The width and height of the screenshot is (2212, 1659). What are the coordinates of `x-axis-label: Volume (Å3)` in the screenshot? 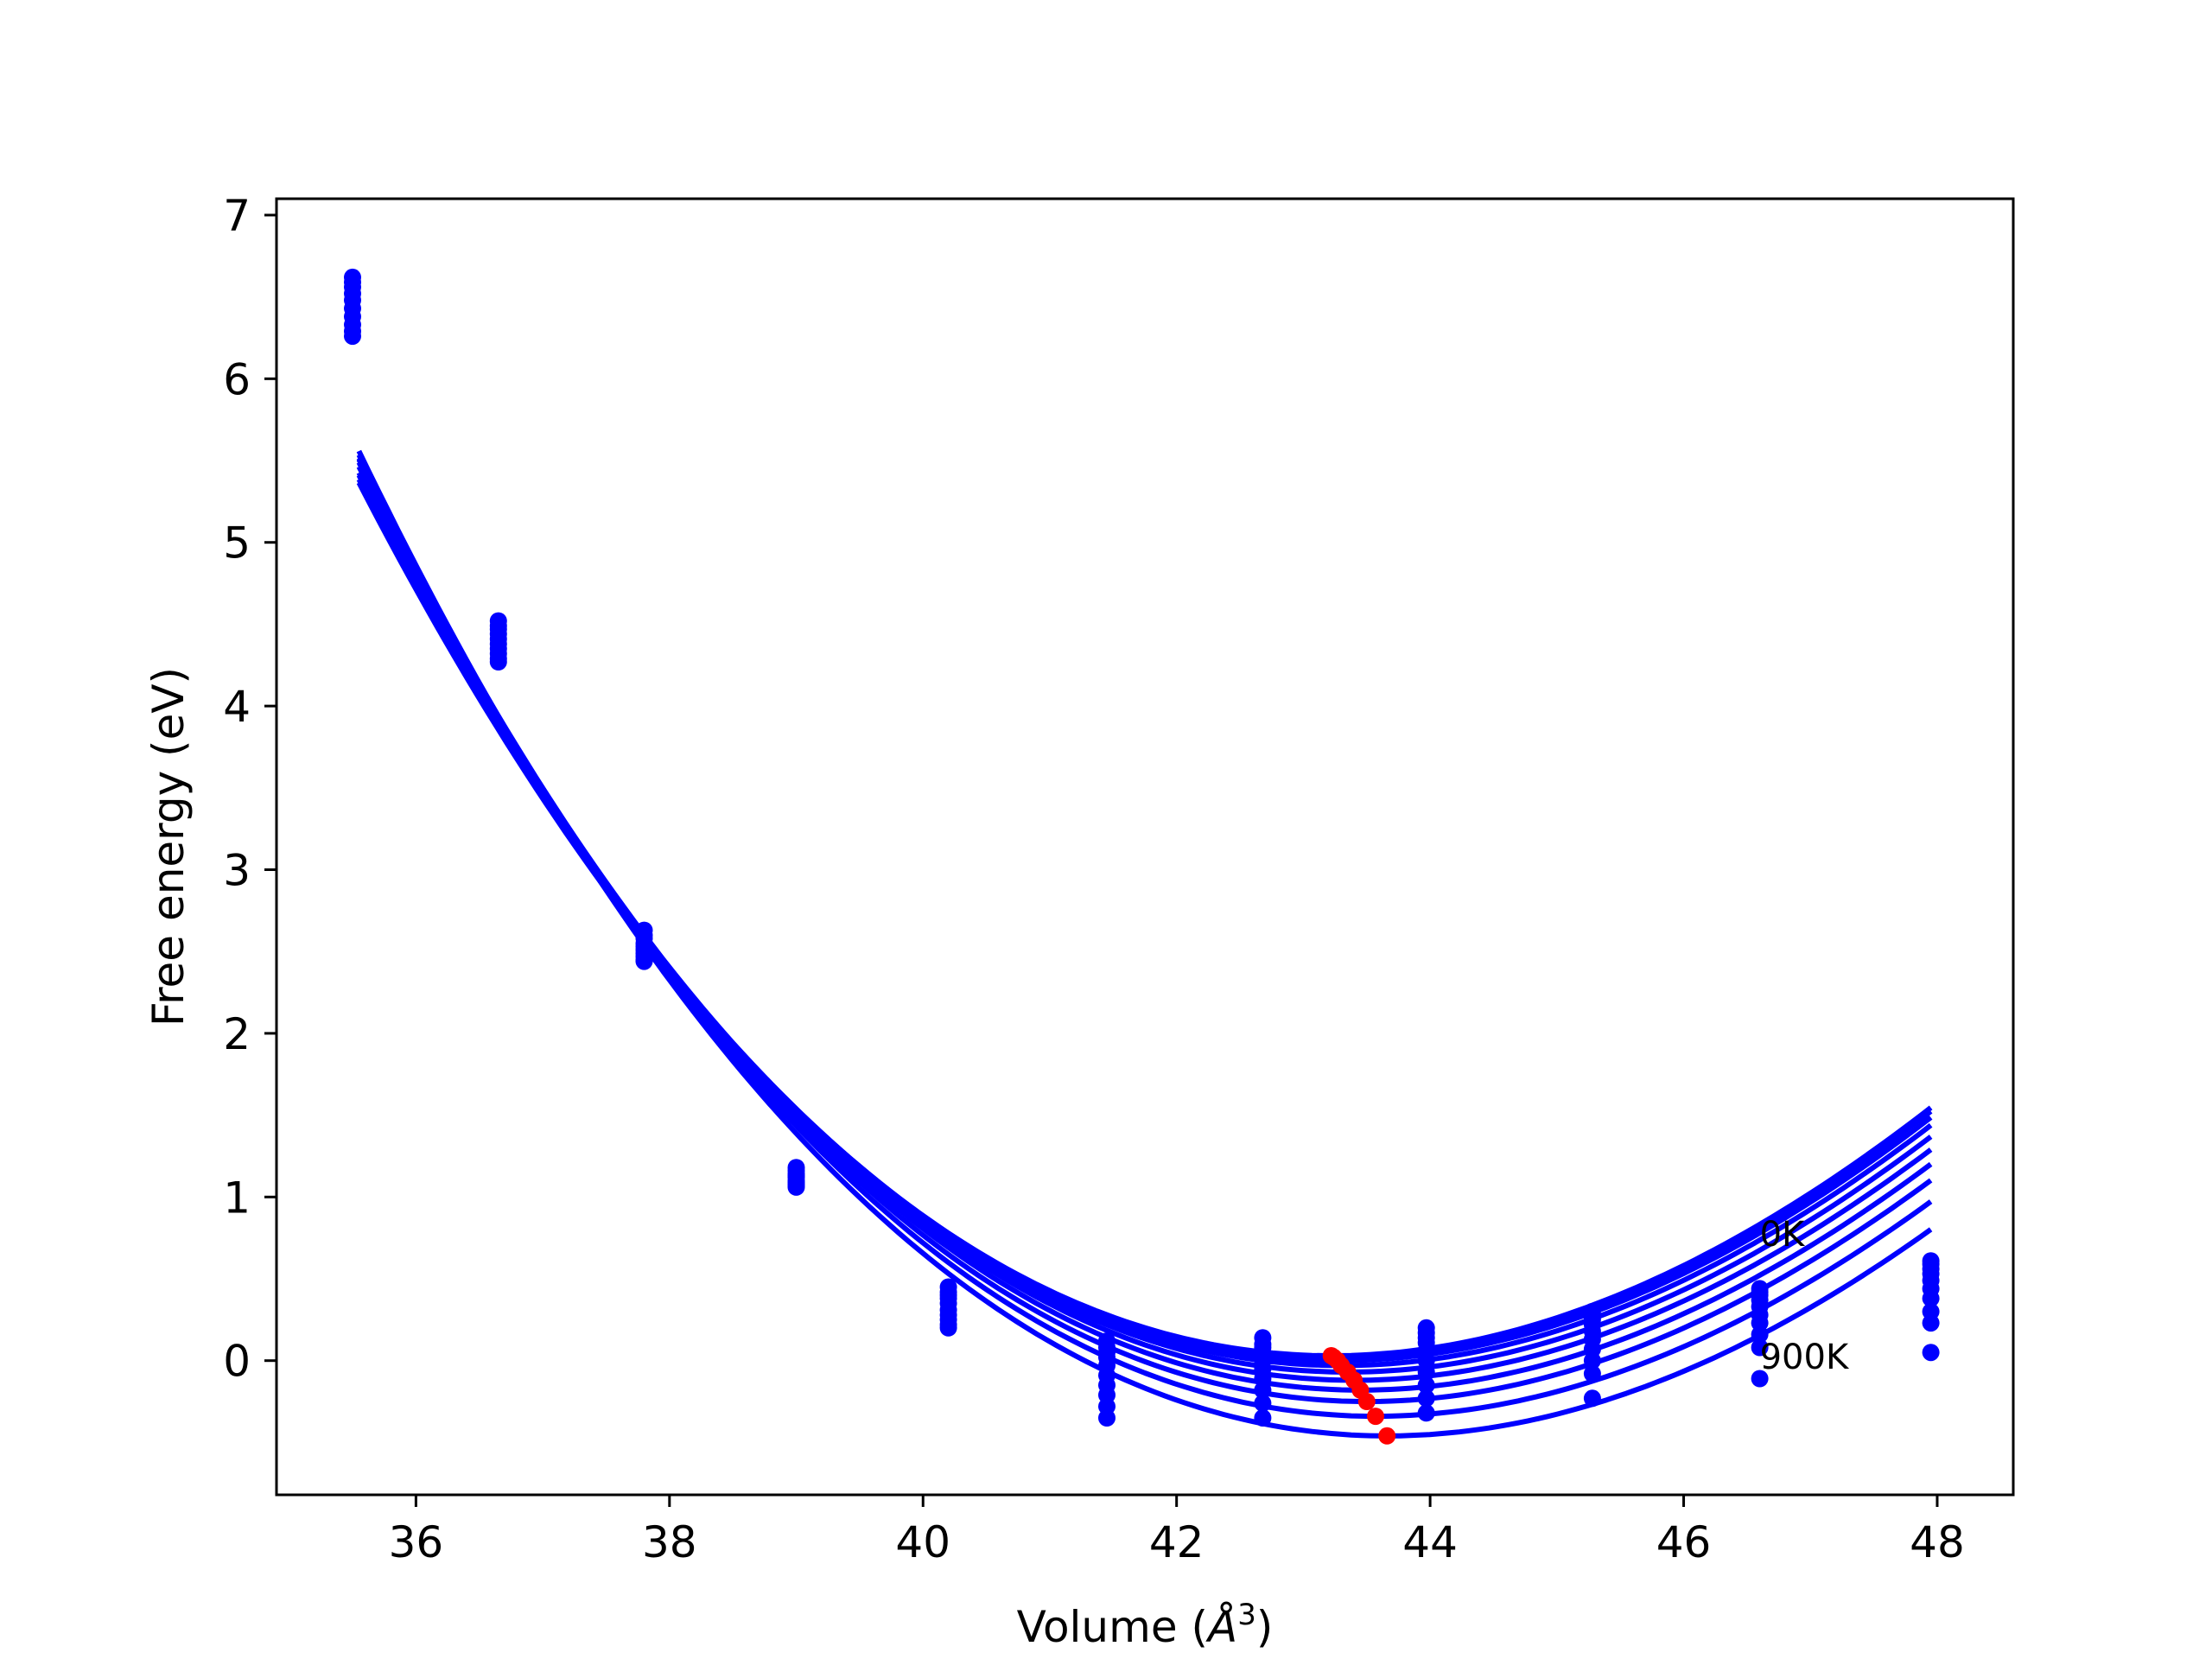 It's located at (1145, 1625).